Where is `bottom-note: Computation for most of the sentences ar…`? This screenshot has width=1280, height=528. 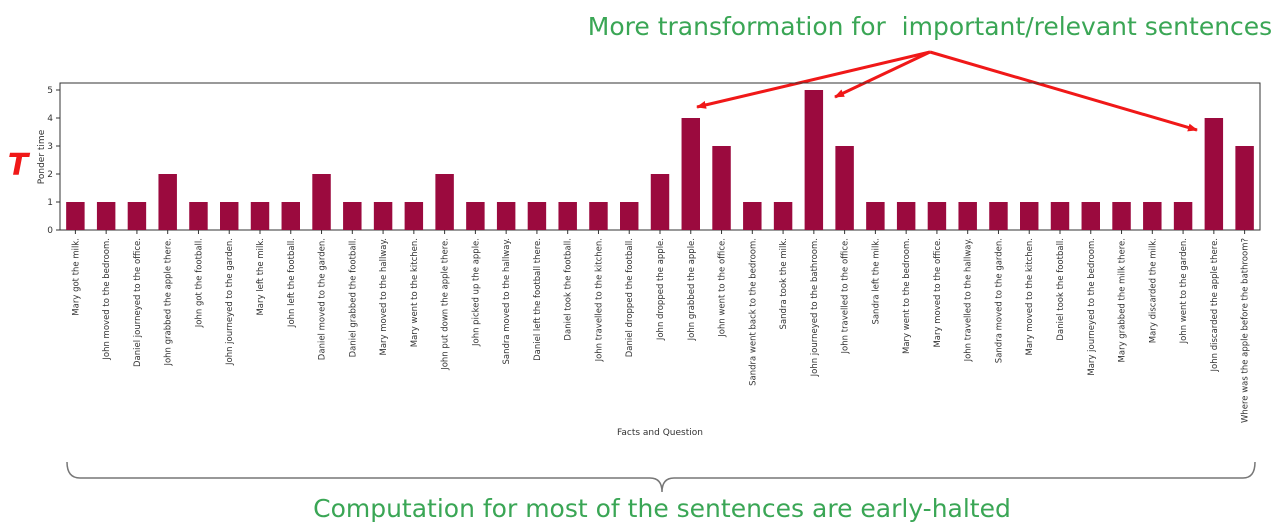 bottom-note: Computation for most of the sentences ar… is located at coordinates (662, 508).